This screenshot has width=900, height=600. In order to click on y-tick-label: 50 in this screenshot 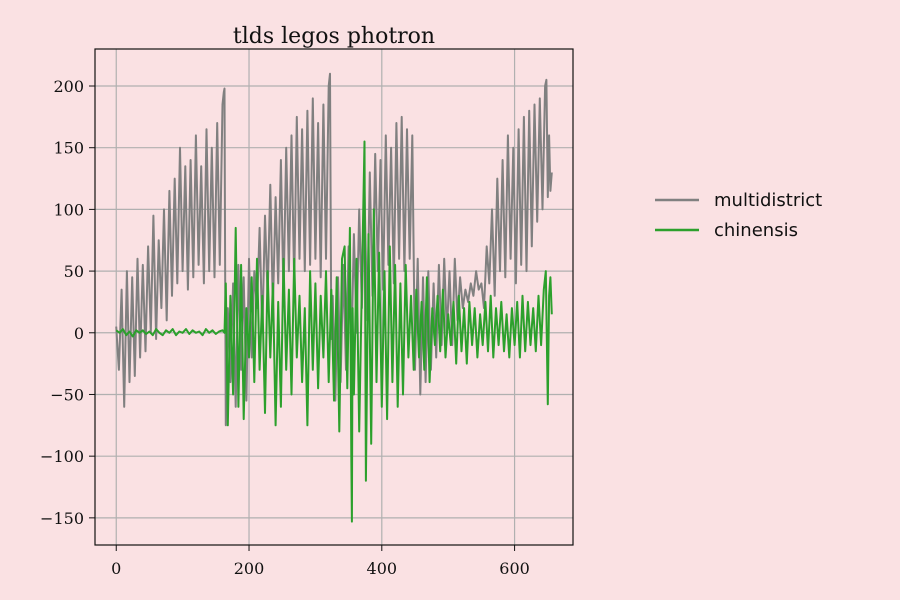, I will do `click(74, 271)`.